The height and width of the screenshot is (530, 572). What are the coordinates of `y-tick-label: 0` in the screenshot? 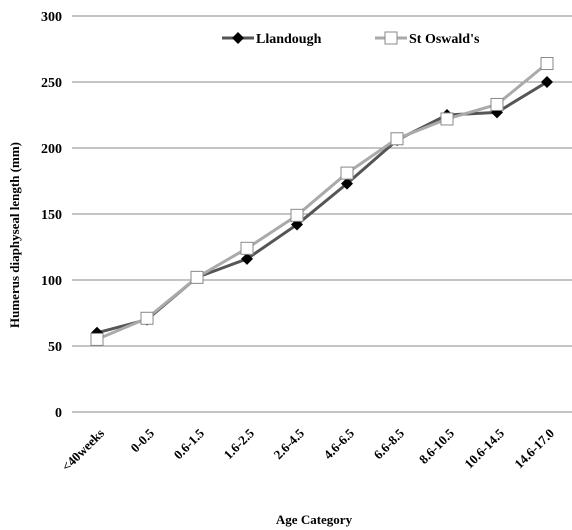 It's located at (58, 413).